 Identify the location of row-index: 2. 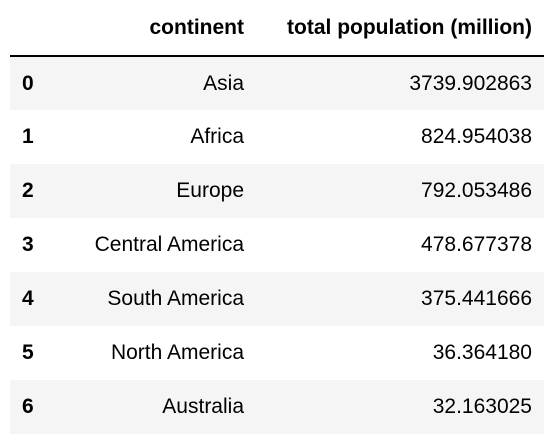
(28, 190).